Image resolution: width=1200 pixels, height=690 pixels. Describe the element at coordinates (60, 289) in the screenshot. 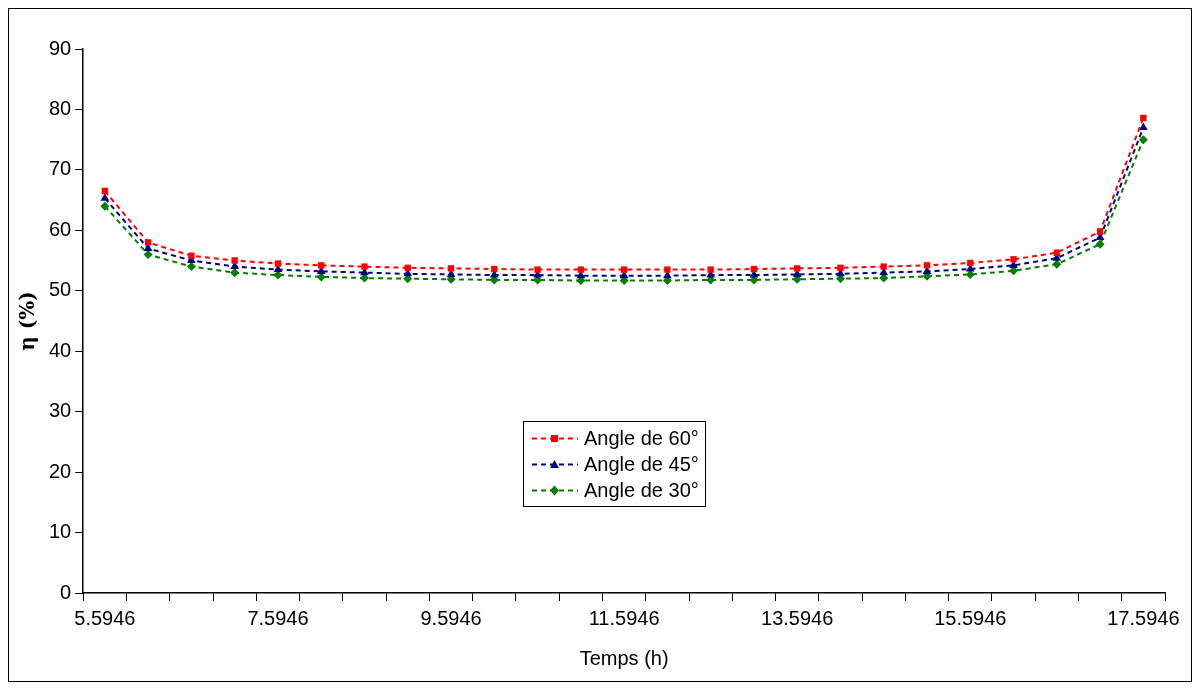

I see `y-tick-label: 50` at that location.